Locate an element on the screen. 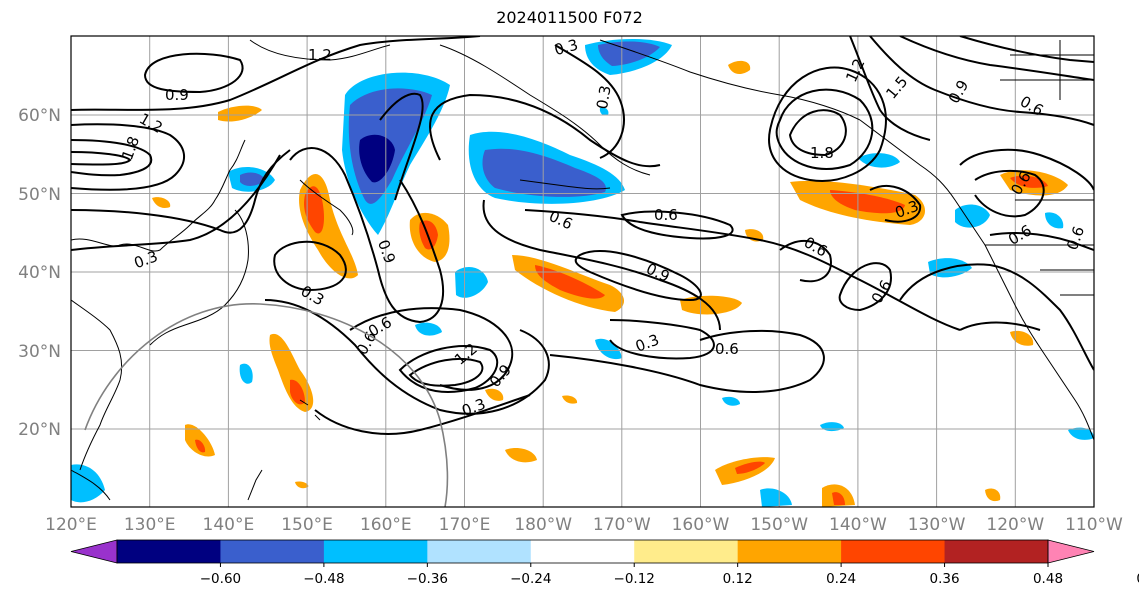  lon-label: 130°W is located at coordinates (937, 525).